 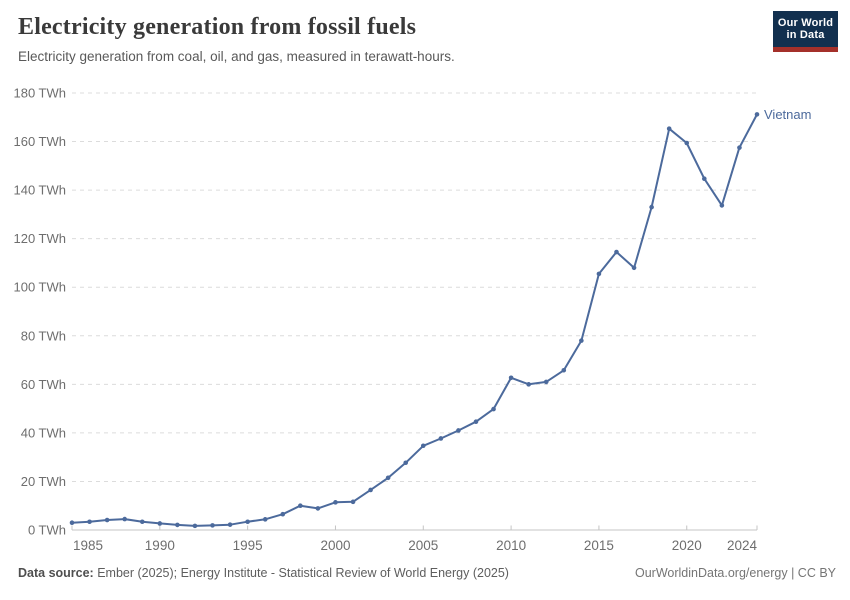 I want to click on y-axis-label: 120 TWh, so click(x=39, y=238).